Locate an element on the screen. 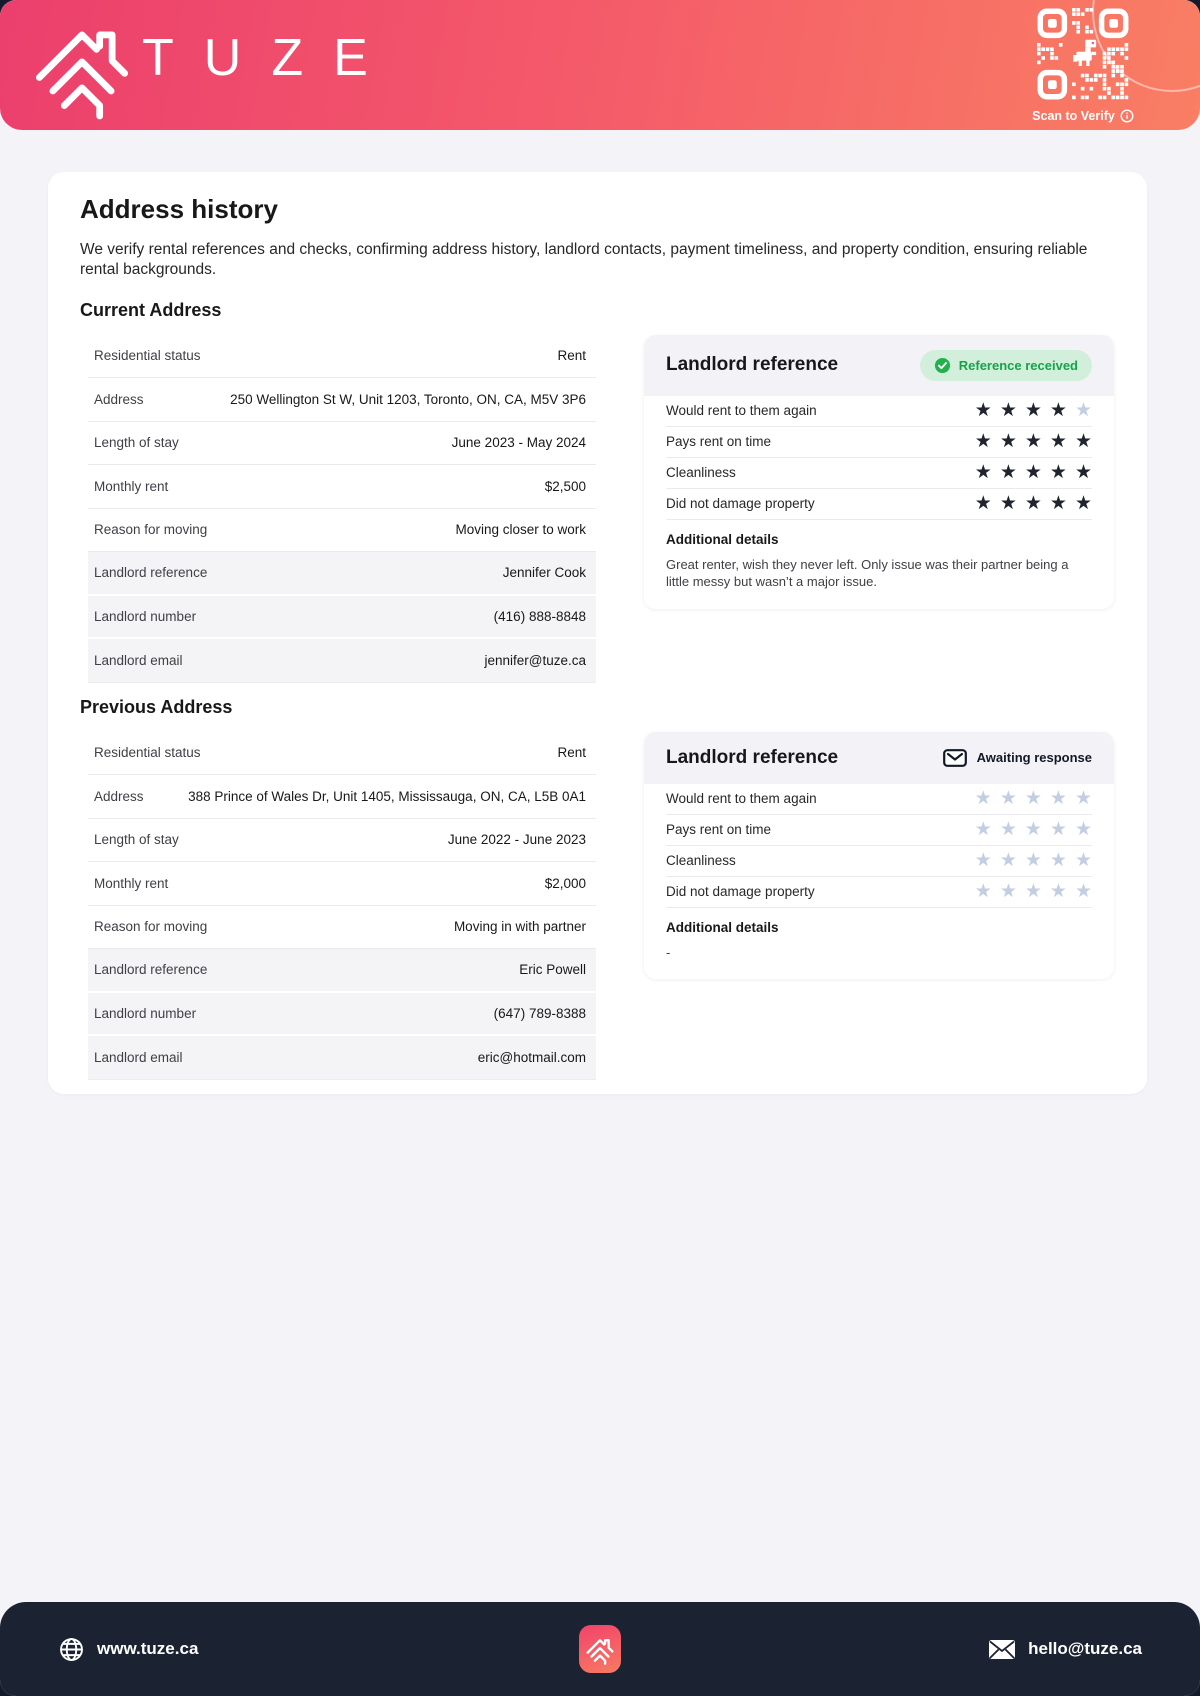 The width and height of the screenshot is (1200, 1696). row-label: Length of stay is located at coordinates (136, 840).